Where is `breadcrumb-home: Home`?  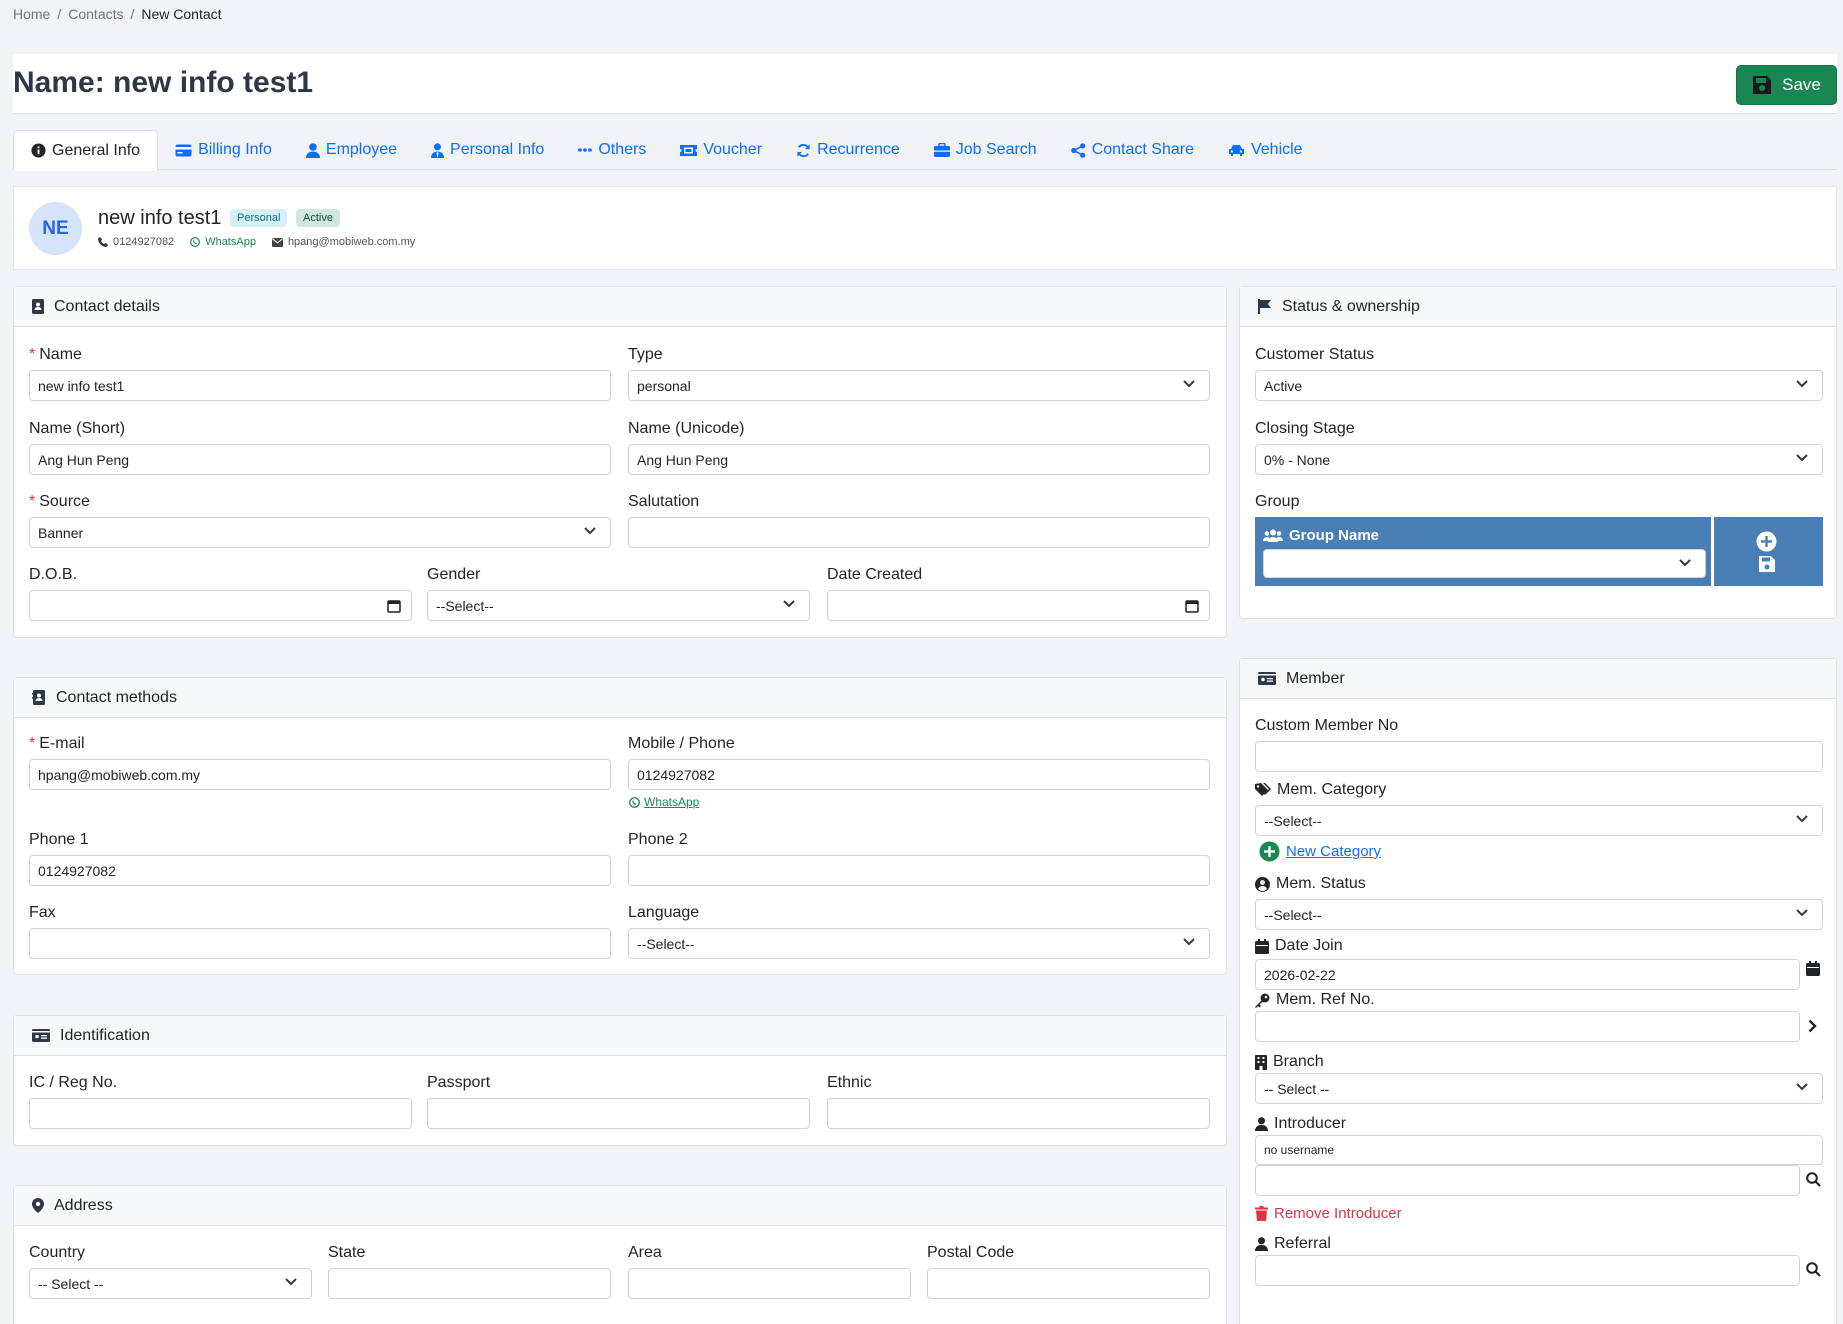
breadcrumb-home: Home is located at coordinates (32, 14).